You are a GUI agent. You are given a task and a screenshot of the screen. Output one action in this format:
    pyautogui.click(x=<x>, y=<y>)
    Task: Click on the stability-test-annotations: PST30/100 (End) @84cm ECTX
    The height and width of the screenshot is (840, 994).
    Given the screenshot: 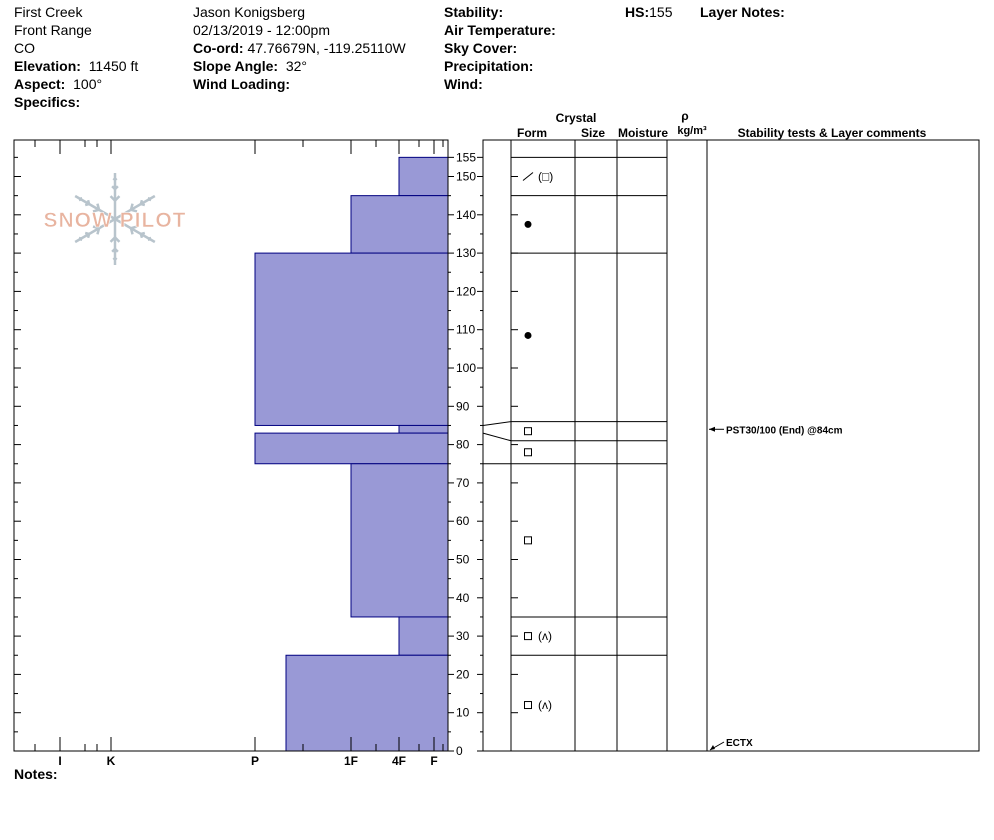 What is the action you would take?
    pyautogui.click(x=776, y=588)
    